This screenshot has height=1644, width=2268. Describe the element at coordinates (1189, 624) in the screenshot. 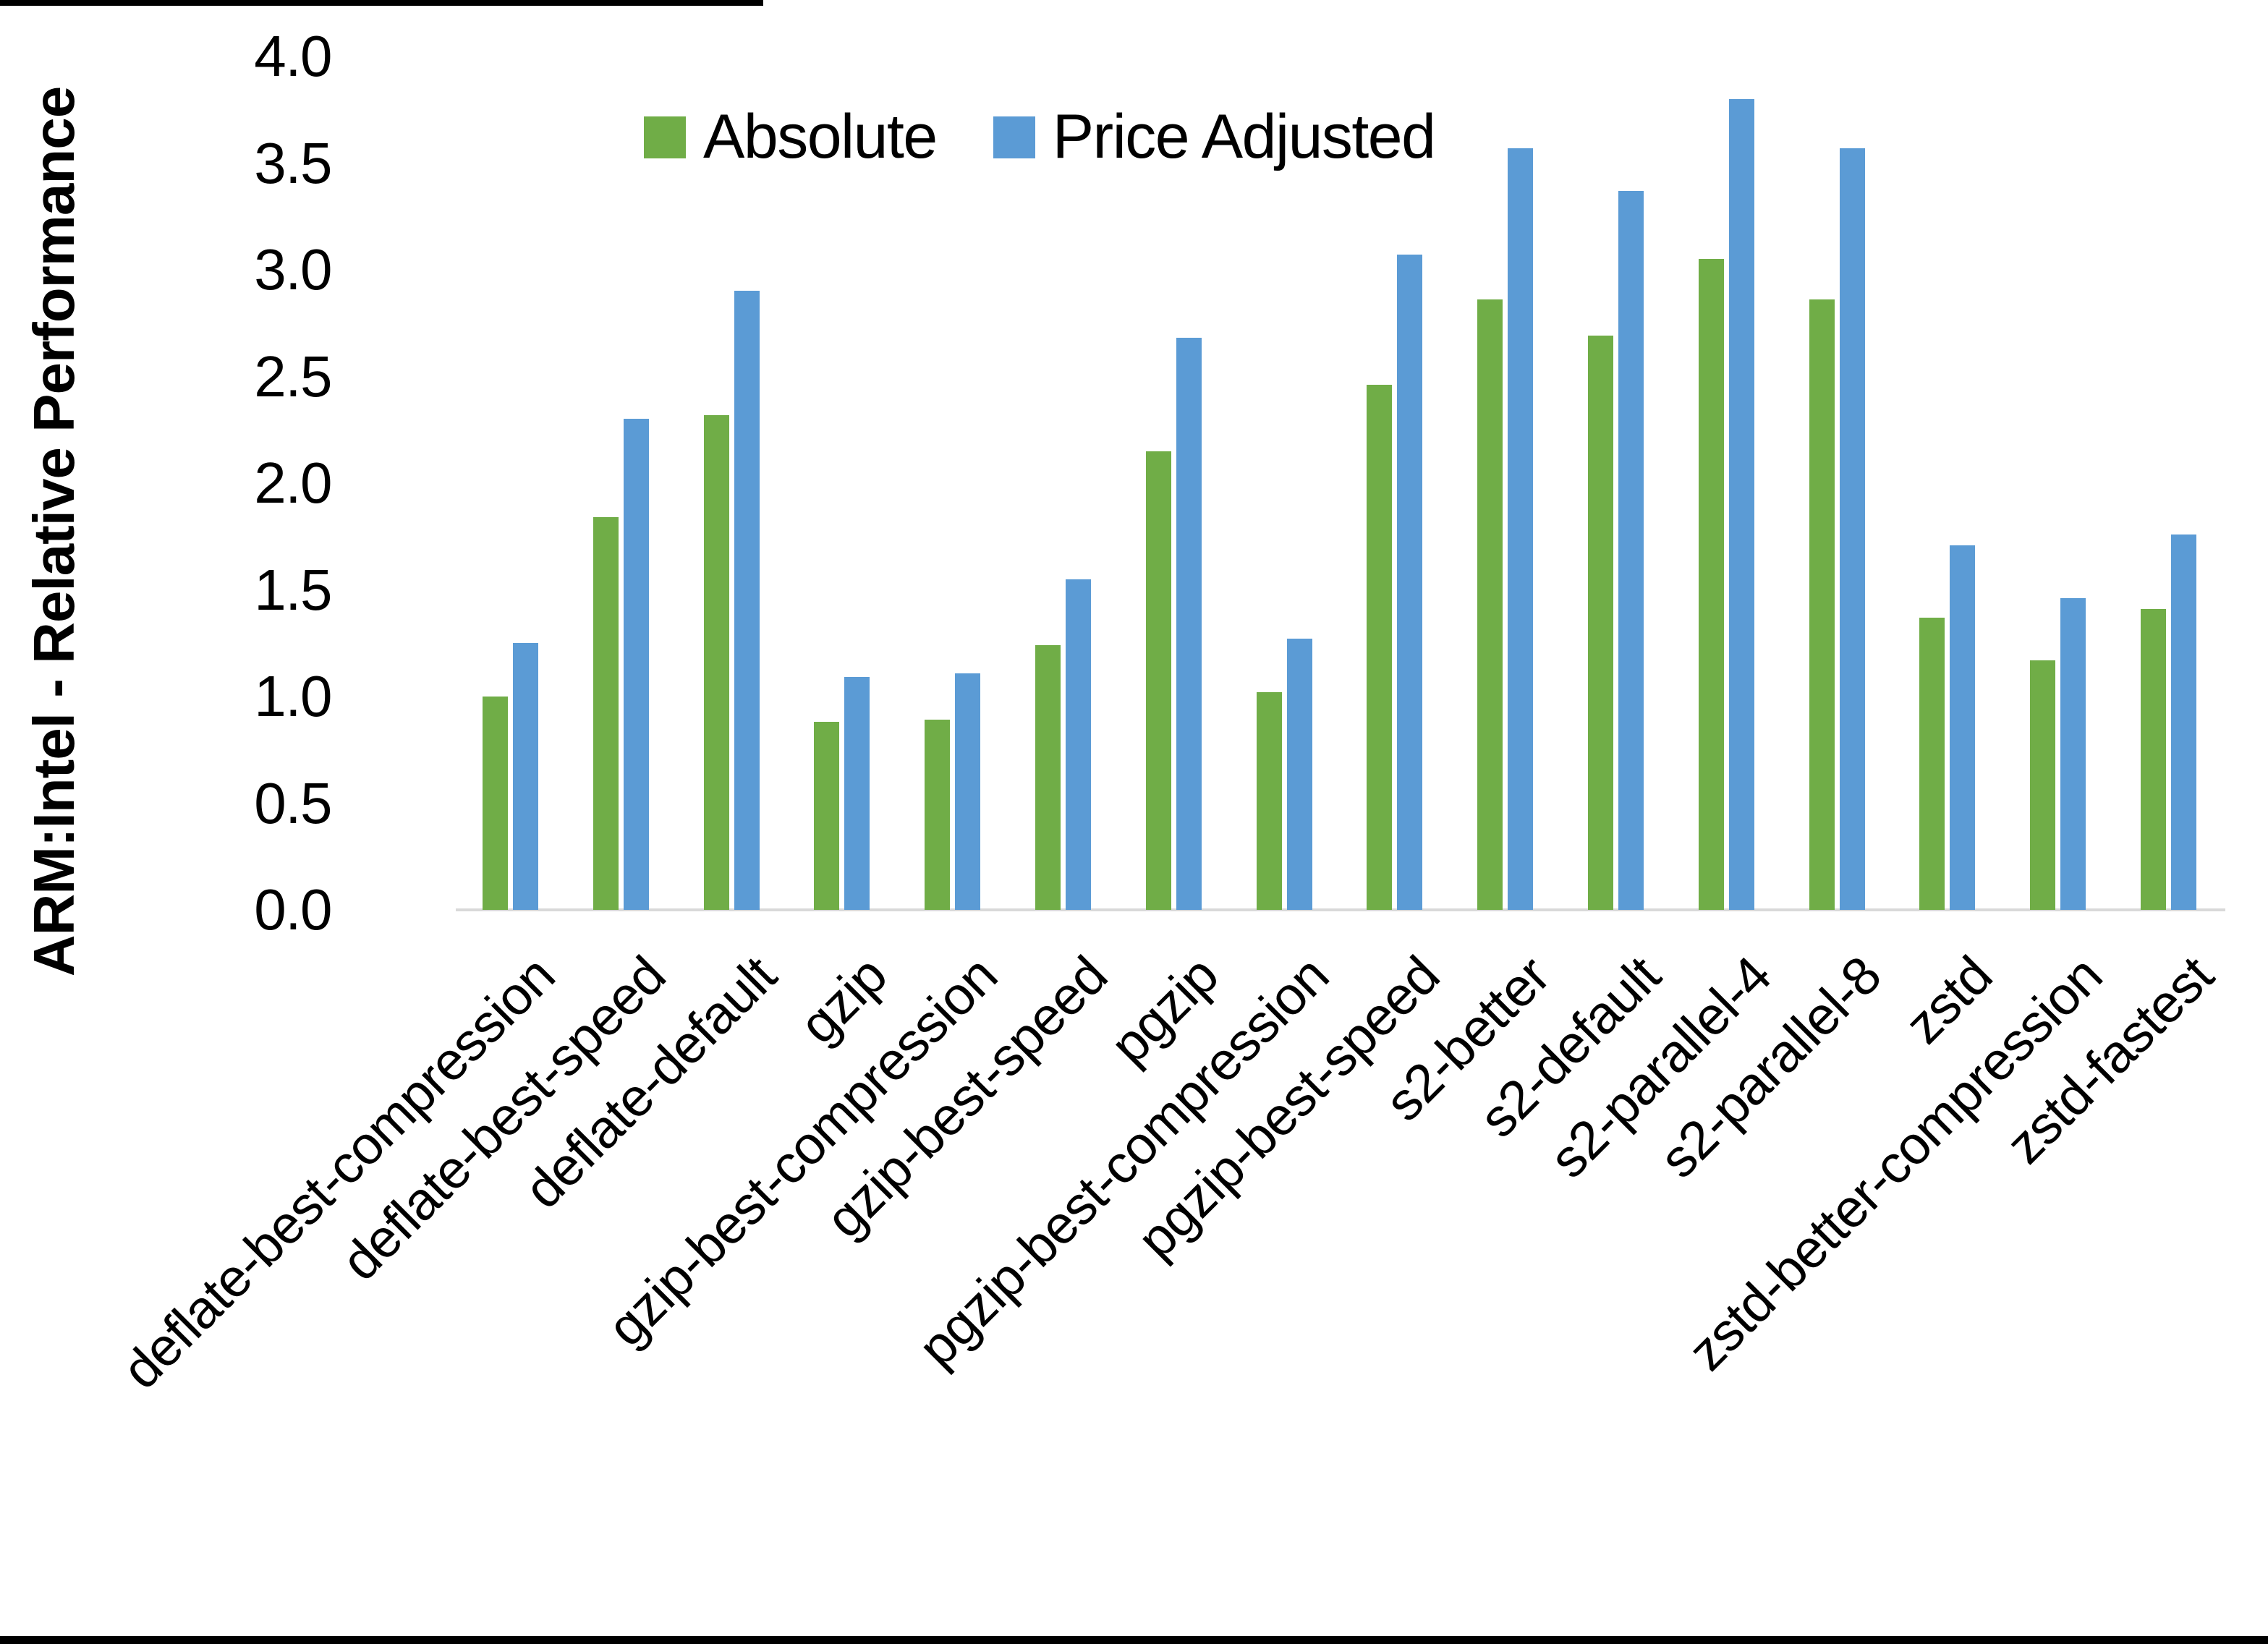

I see `bar-price-adjusted-pgzip` at that location.